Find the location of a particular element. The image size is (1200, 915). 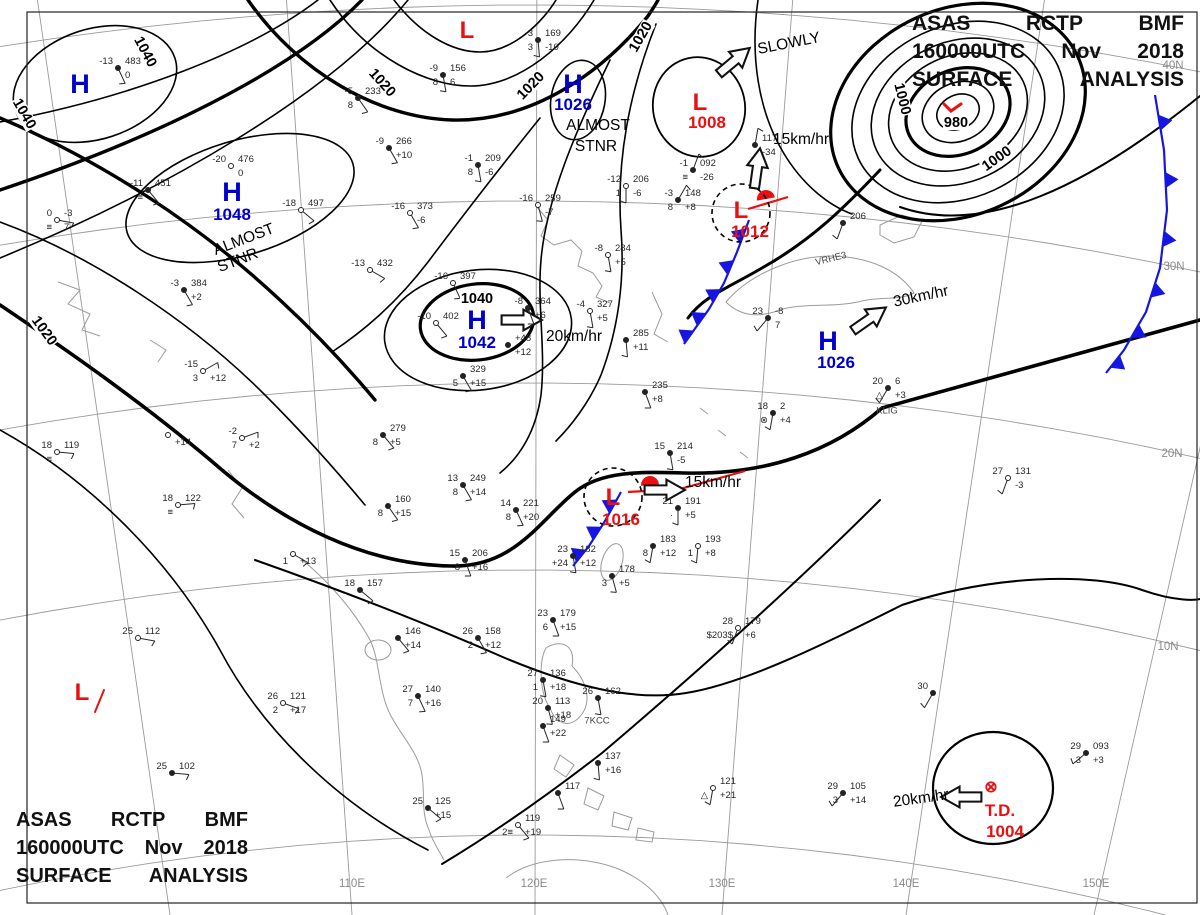

station-value: 476 is located at coordinates (246, 159).